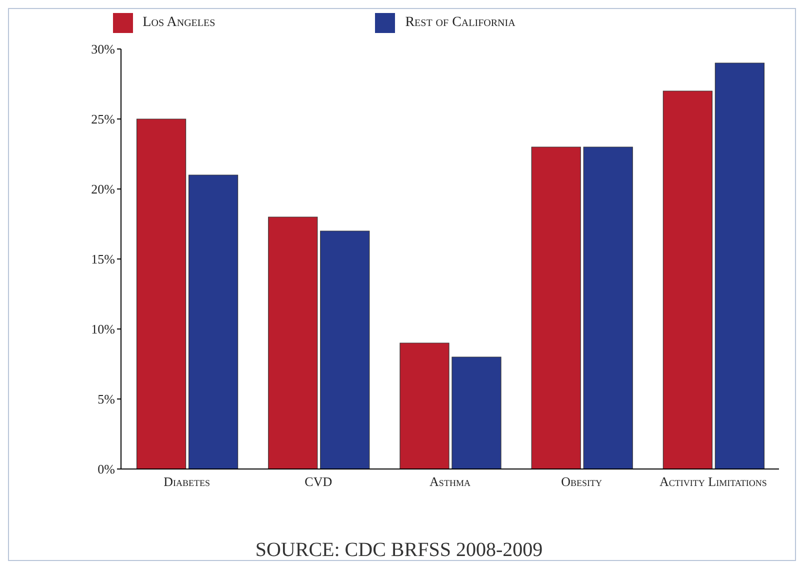 The height and width of the screenshot is (569, 804). Describe the element at coordinates (103, 329) in the screenshot. I see `y-tick-label: 10%` at that location.